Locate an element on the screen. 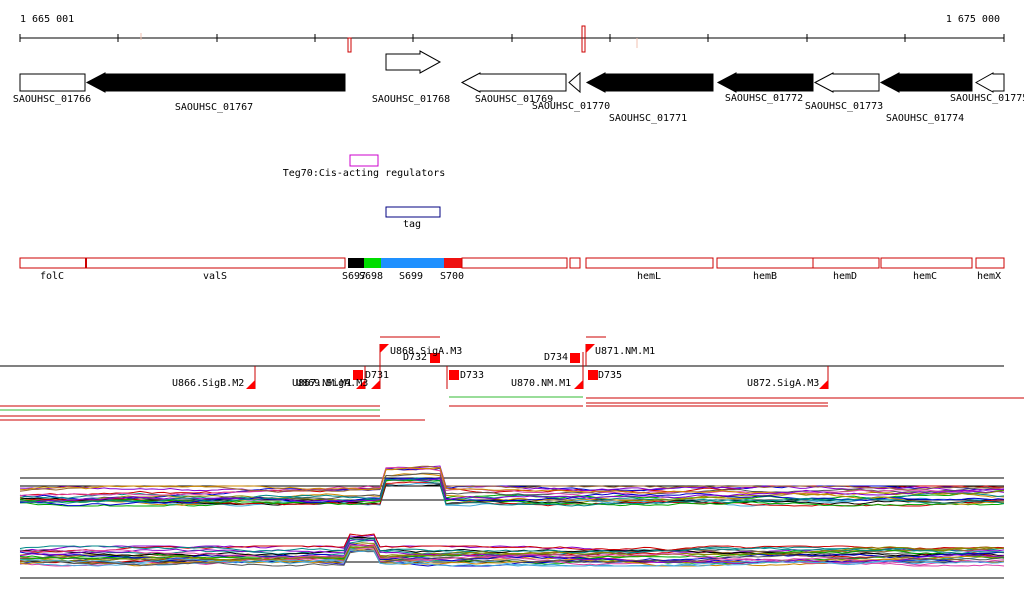 The image size is (1024, 611). operon-hemb is located at coordinates (765, 263).